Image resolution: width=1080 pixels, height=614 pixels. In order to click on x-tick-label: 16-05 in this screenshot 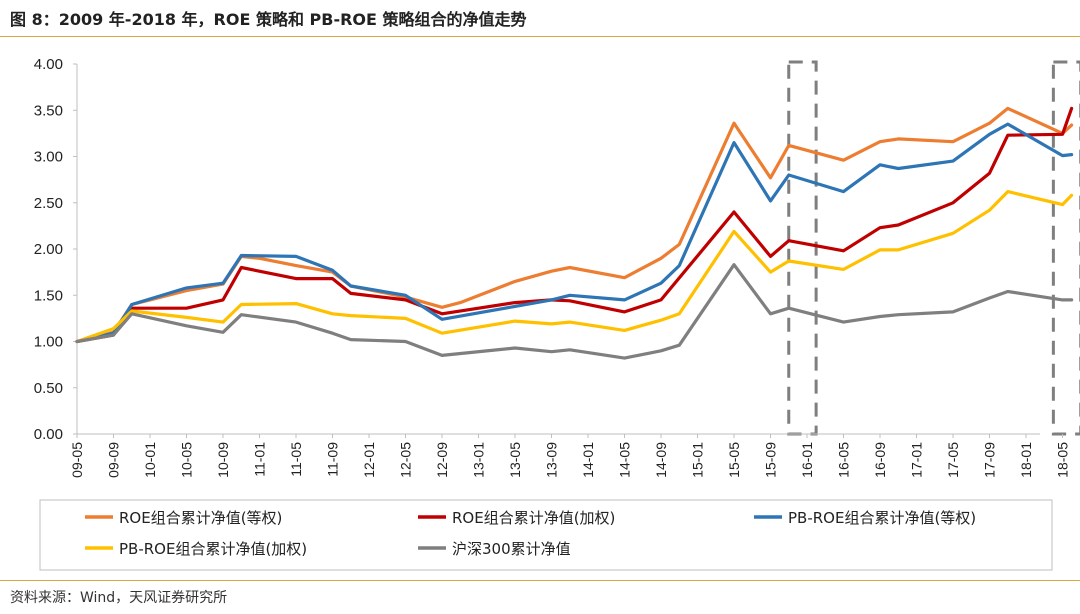, I will do `click(844, 460)`.